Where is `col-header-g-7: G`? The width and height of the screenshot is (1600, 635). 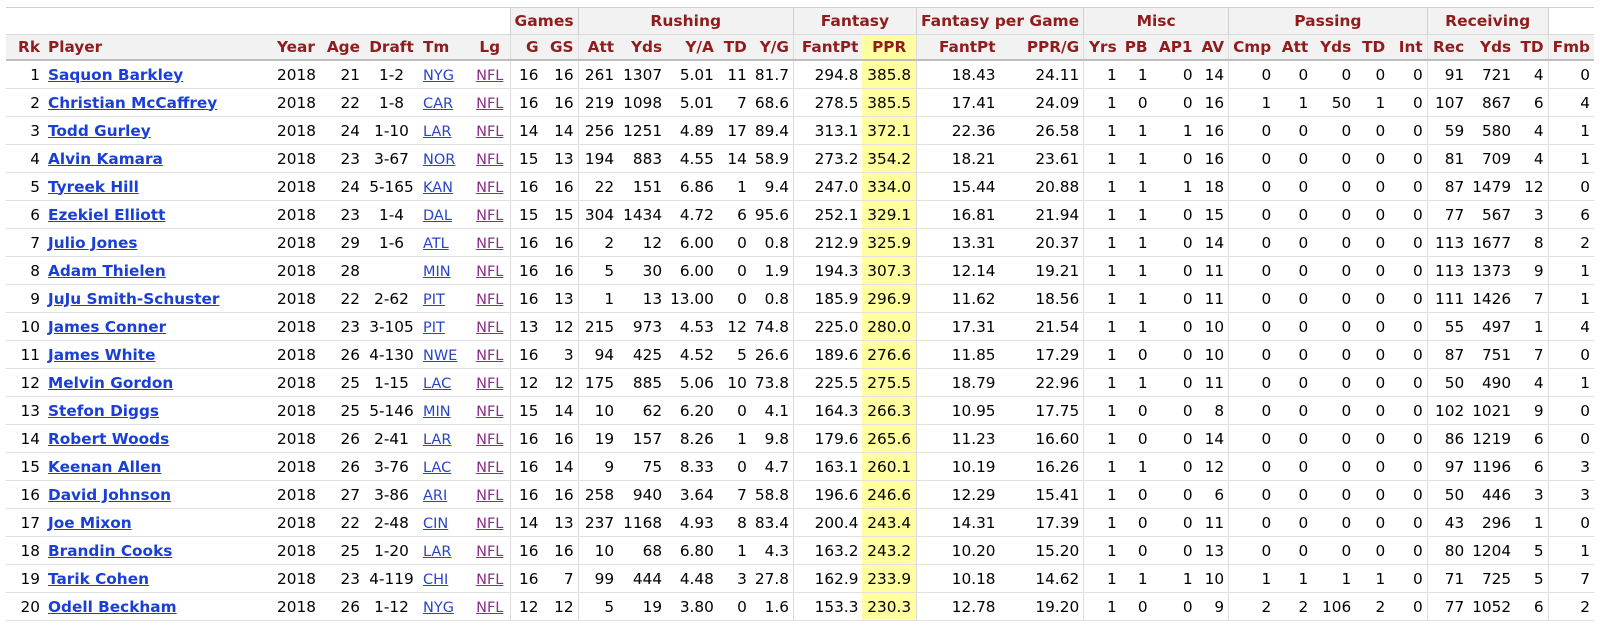 col-header-g-7: G is located at coordinates (526, 47).